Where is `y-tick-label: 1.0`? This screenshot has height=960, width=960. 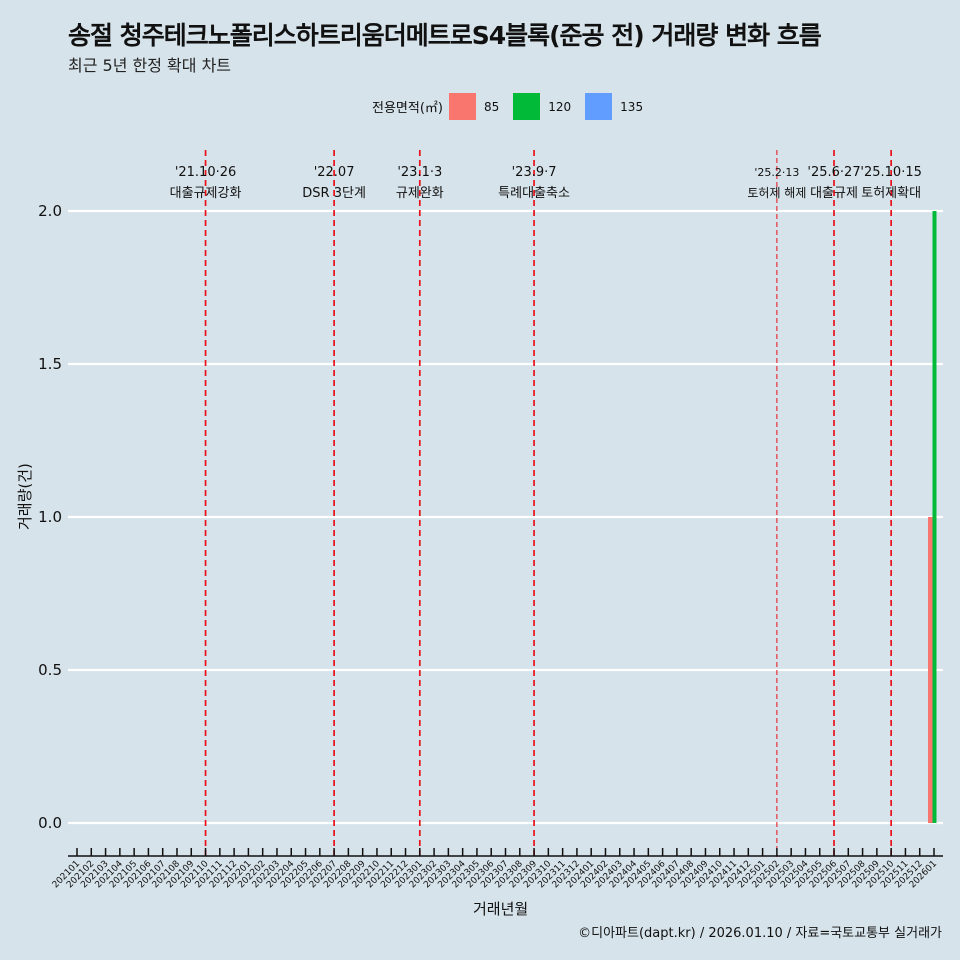
y-tick-label: 1.0 is located at coordinates (50, 517).